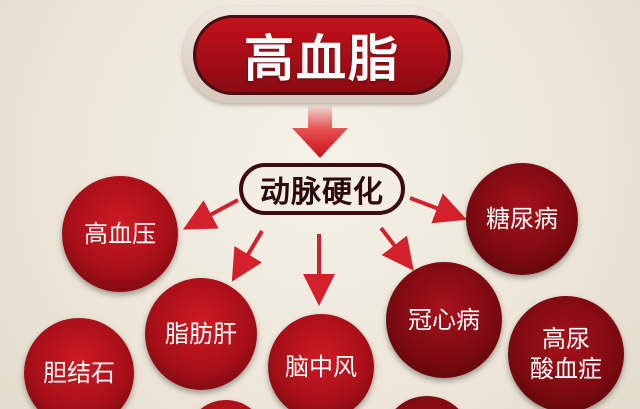  I want to click on title-pill: 高血脂, so click(322, 55).